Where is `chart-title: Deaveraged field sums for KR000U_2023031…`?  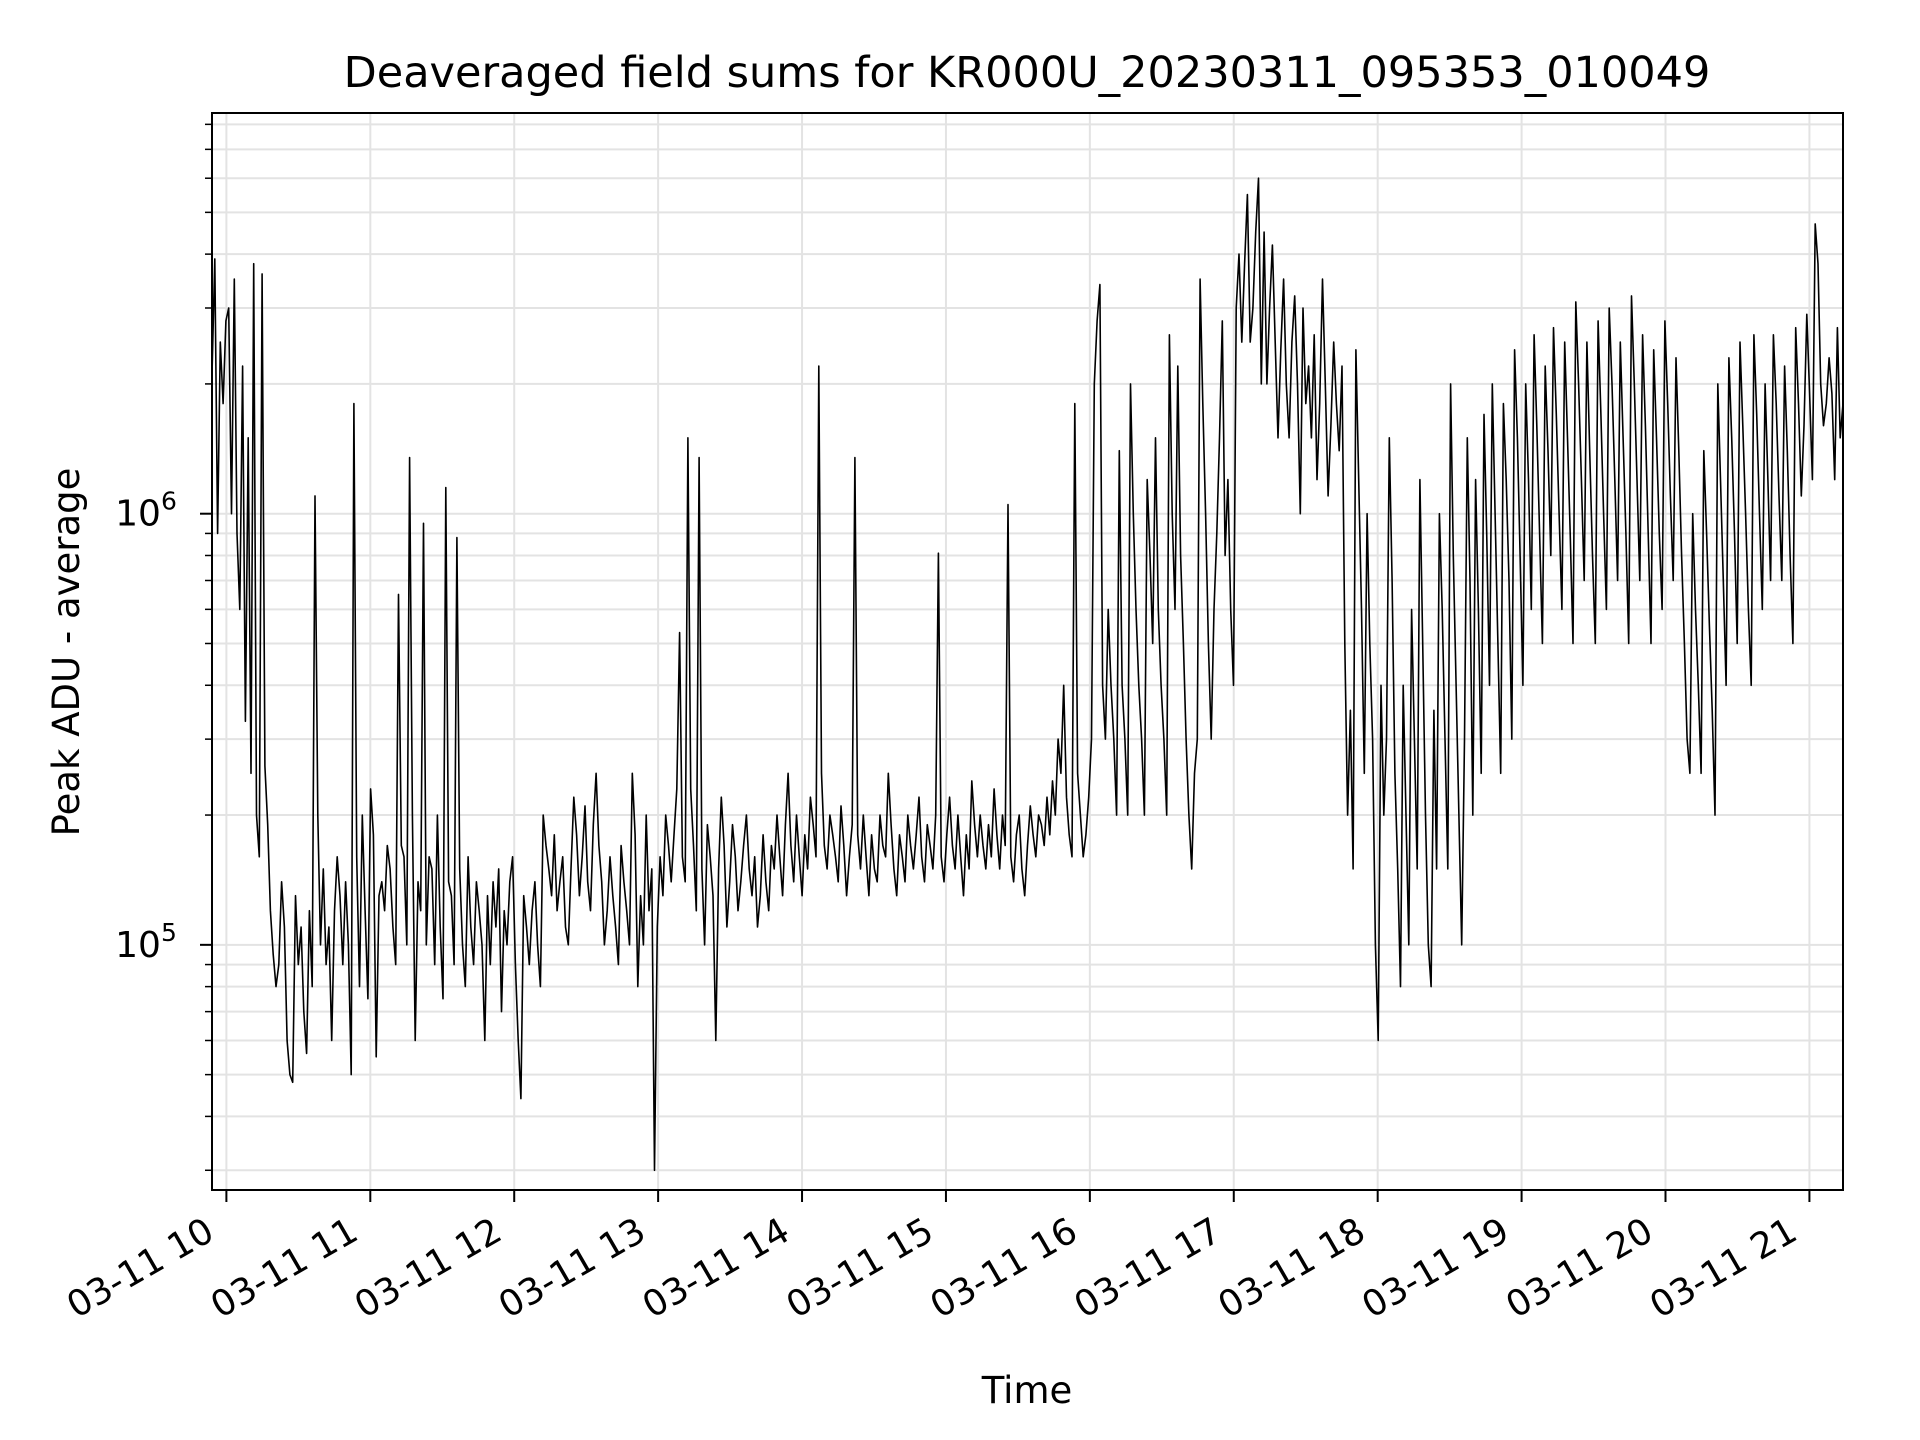 chart-title: Deaveraged field sums for KR000U_2023031… is located at coordinates (1027, 73).